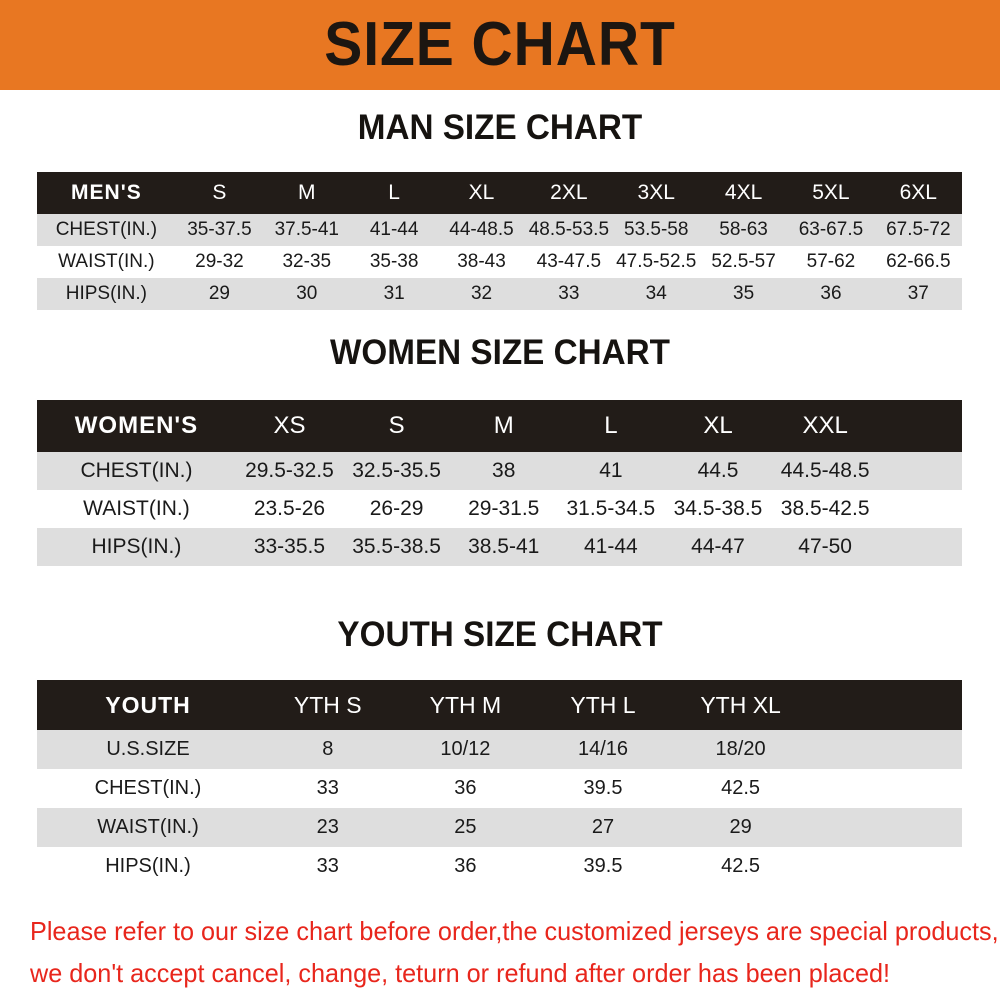 The width and height of the screenshot is (1000, 1000). Describe the element at coordinates (481, 262) in the screenshot. I see `cell-value: 38-43` at that location.